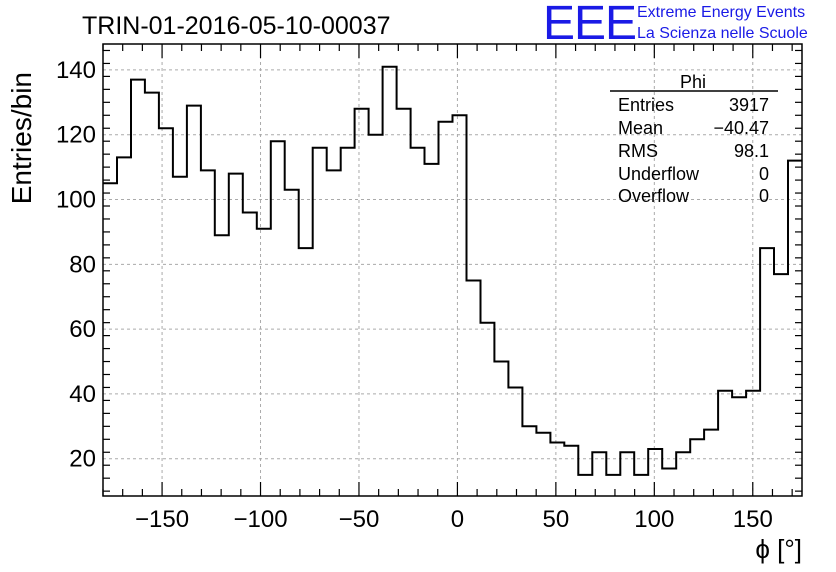 The image size is (836, 572). Describe the element at coordinates (359, 519) in the screenshot. I see `x-tick-label-2: −50` at that location.